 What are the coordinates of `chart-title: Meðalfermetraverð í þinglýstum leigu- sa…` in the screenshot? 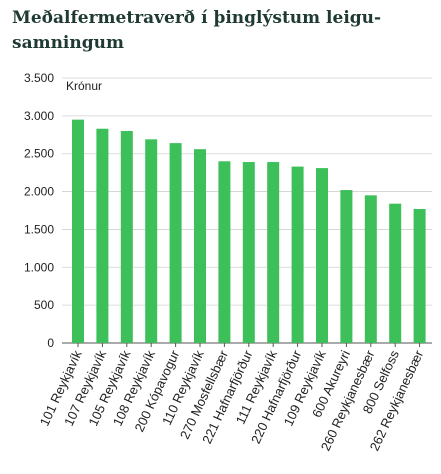 It's located at (222, 31).